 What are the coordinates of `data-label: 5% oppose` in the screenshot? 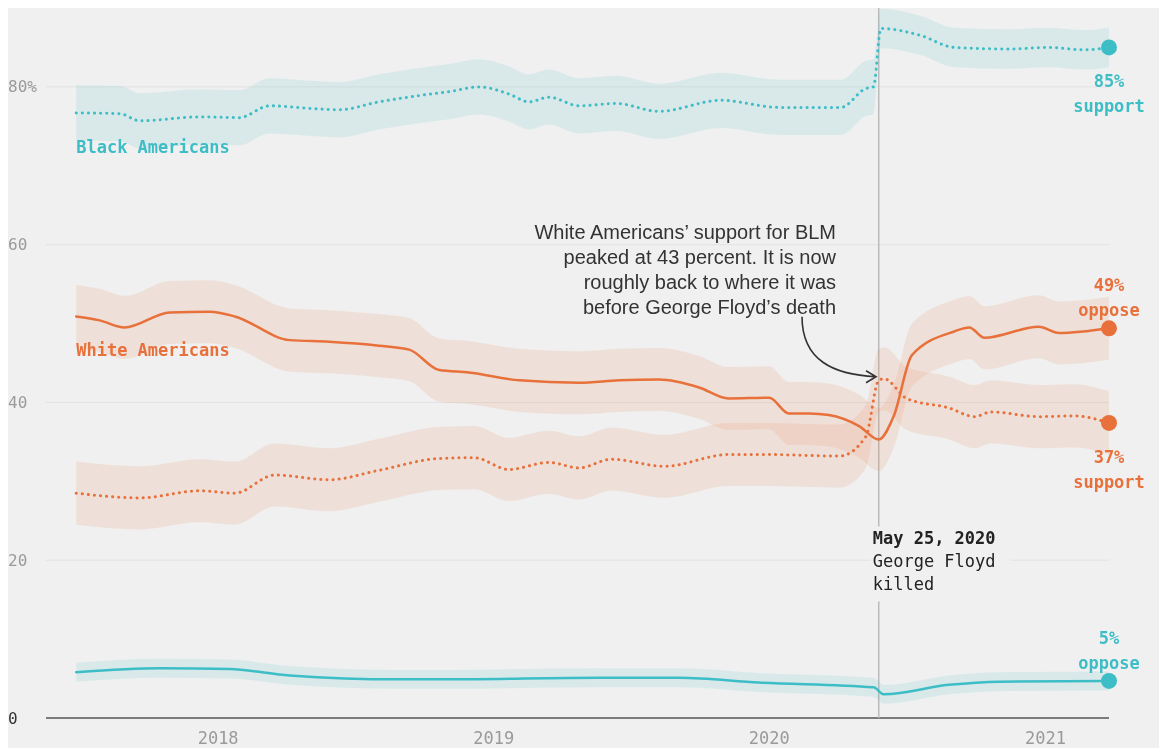 It's located at (1109, 650).